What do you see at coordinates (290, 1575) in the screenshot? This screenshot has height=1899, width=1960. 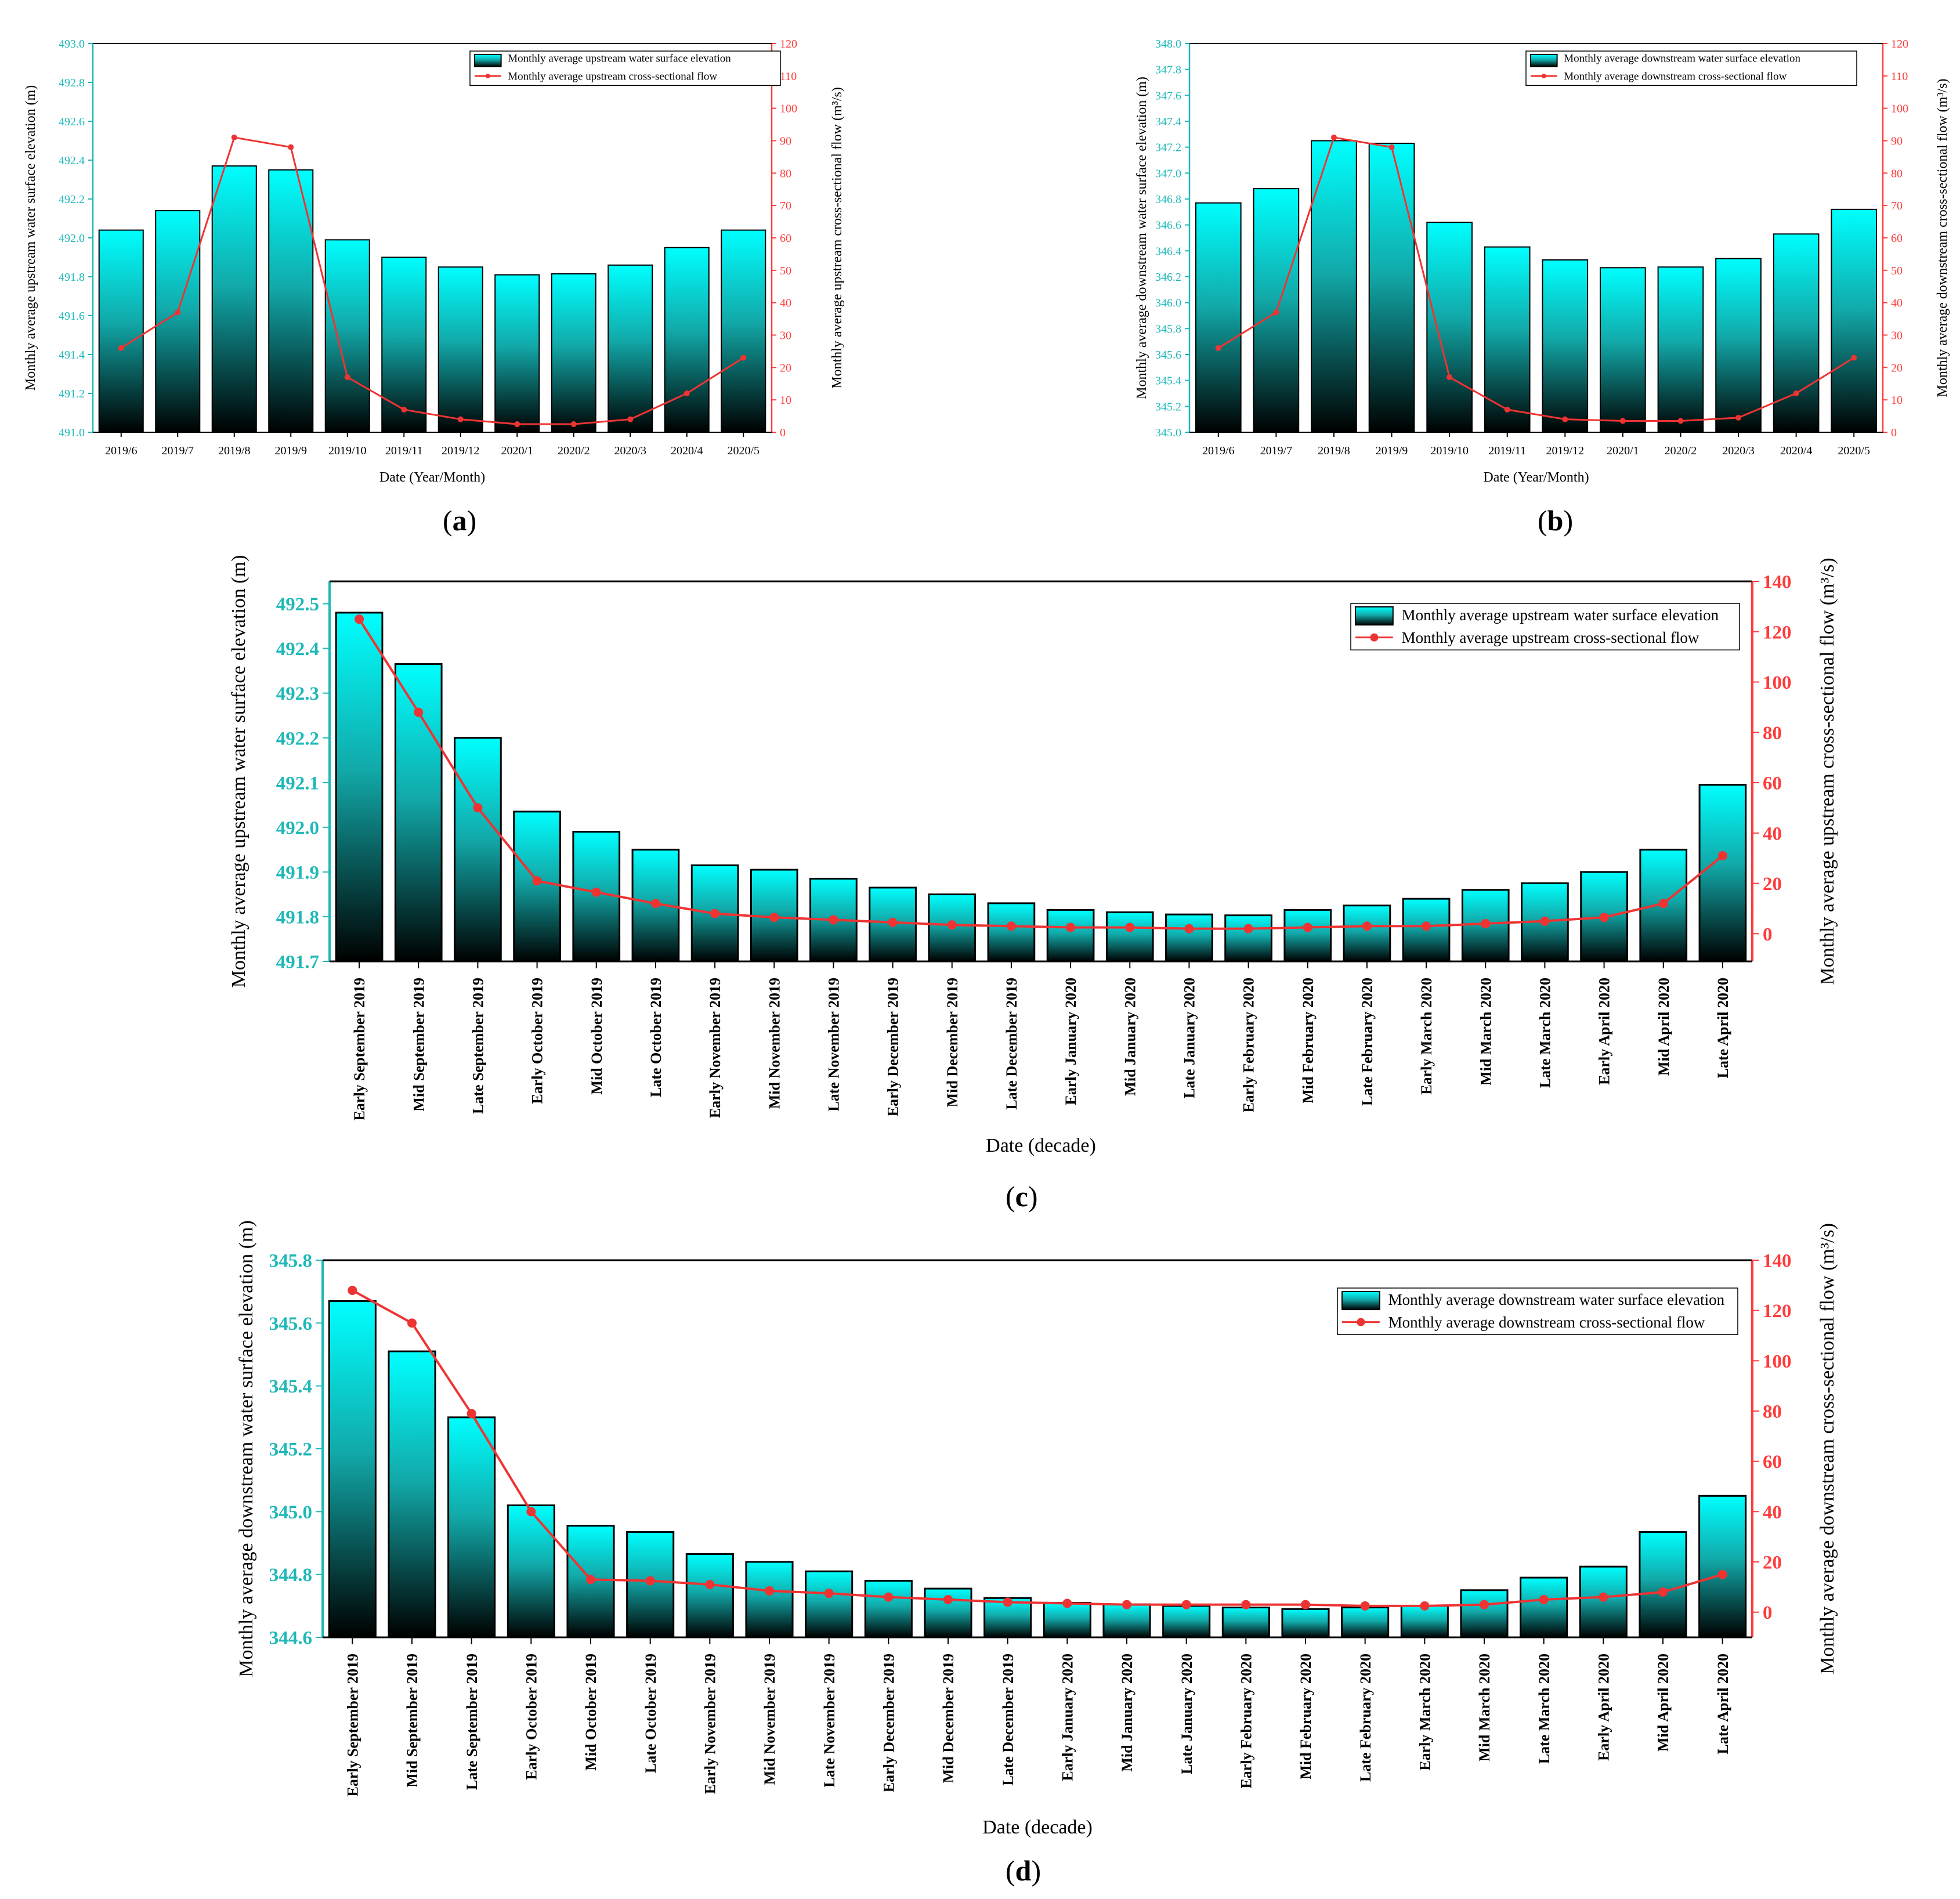 I see `left-tick-label-1: 344.8` at bounding box center [290, 1575].